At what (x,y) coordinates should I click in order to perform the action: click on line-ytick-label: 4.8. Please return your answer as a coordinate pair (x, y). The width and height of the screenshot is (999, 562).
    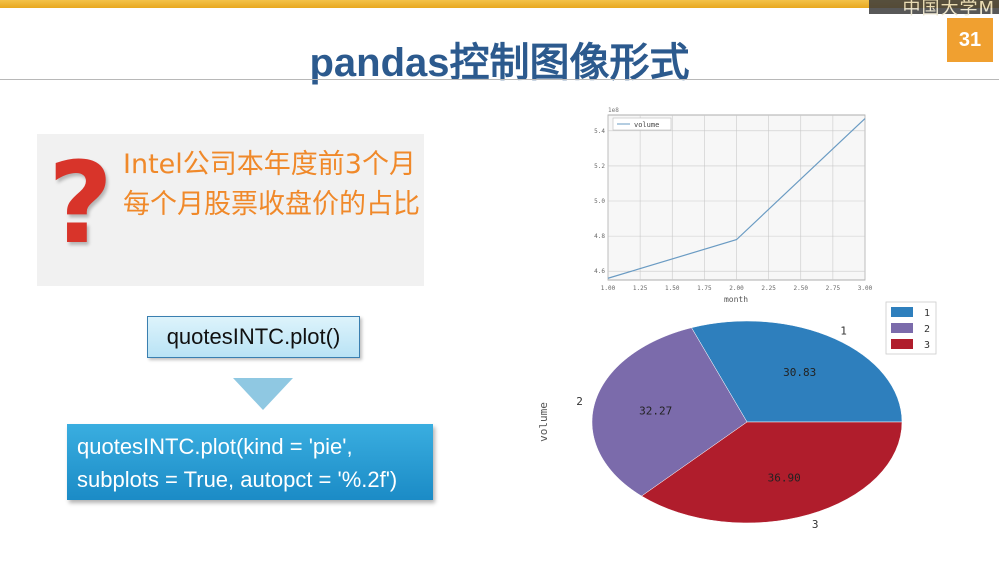
    Looking at the image, I should click on (599, 236).